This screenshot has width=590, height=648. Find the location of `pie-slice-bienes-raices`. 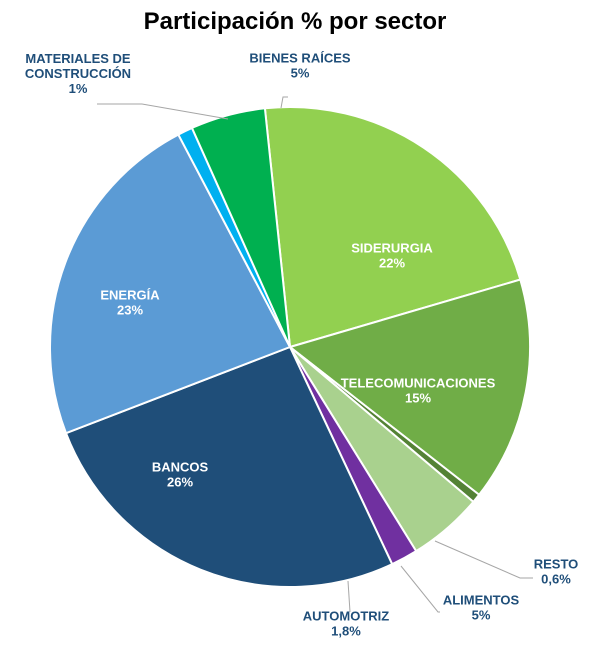

pie-slice-bienes-raices is located at coordinates (240, 227).